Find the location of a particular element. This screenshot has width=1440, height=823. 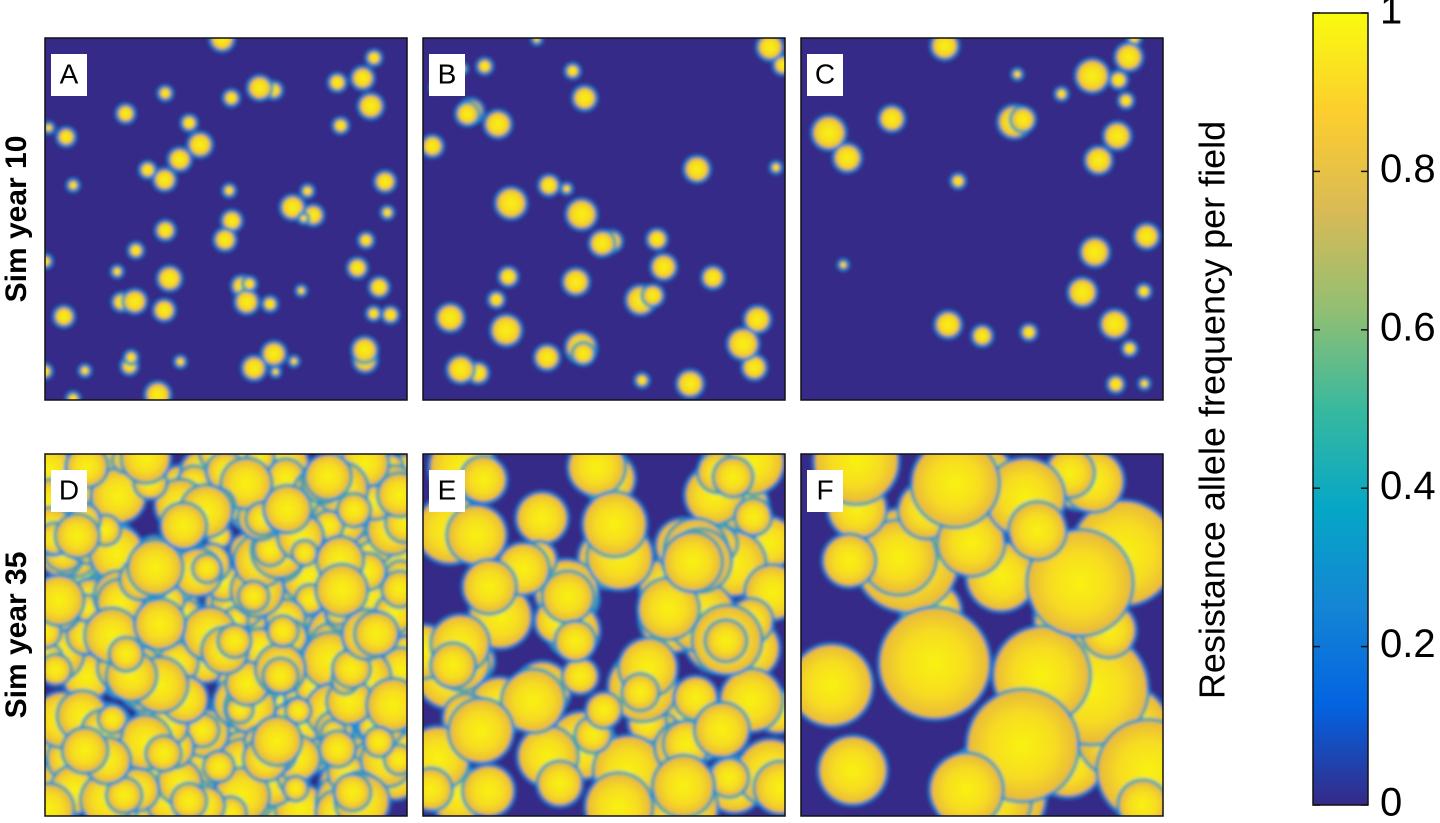

heatmap-panel: A is located at coordinates (226, 219).